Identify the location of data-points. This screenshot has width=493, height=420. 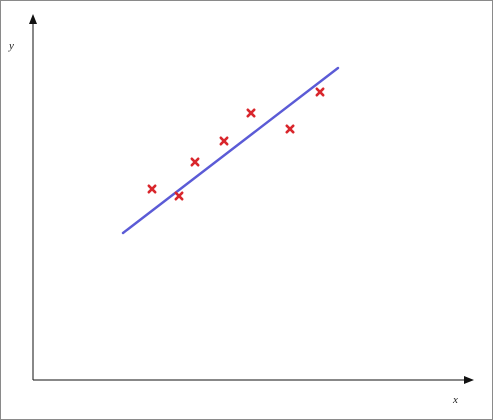
(236, 144).